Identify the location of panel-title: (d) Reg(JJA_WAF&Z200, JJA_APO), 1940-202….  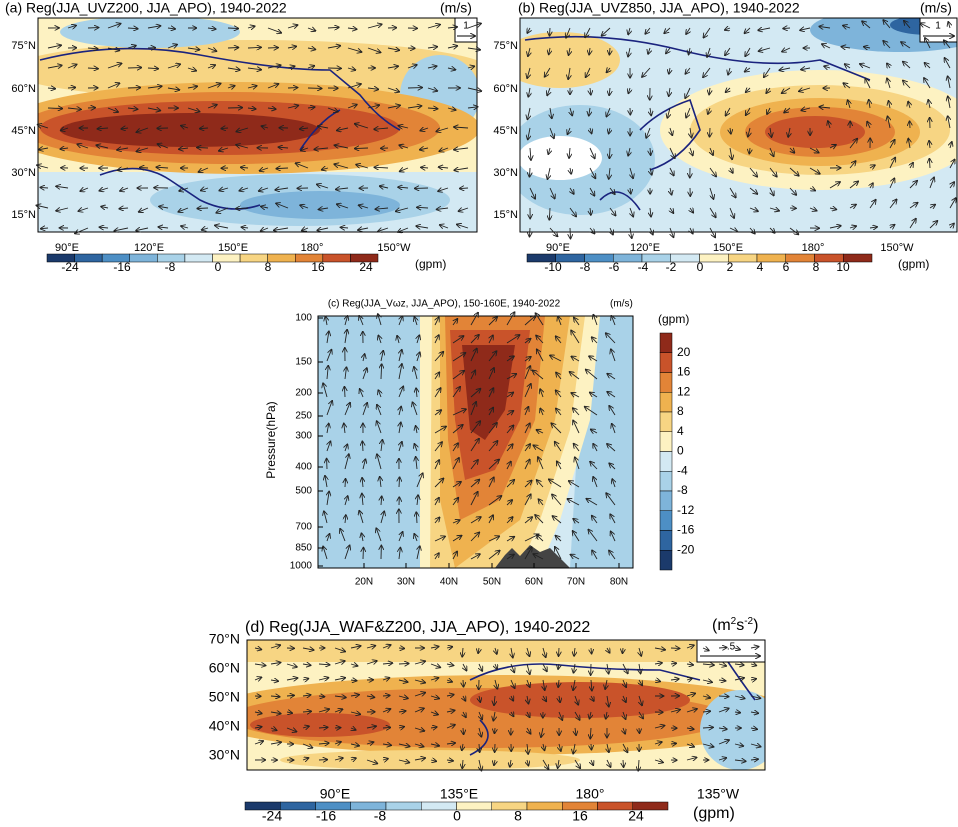
(417, 627).